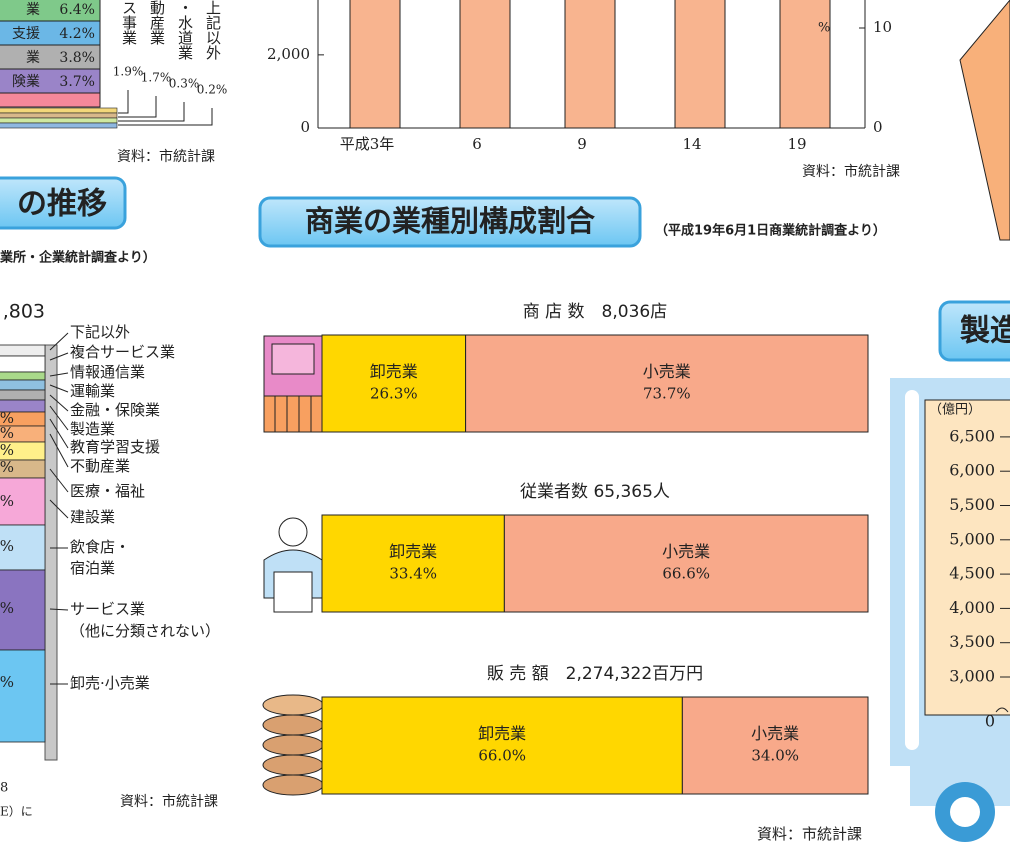 The image size is (1010, 864). I want to click on chart-title: 商業の業種別構成割合, so click(450, 221).